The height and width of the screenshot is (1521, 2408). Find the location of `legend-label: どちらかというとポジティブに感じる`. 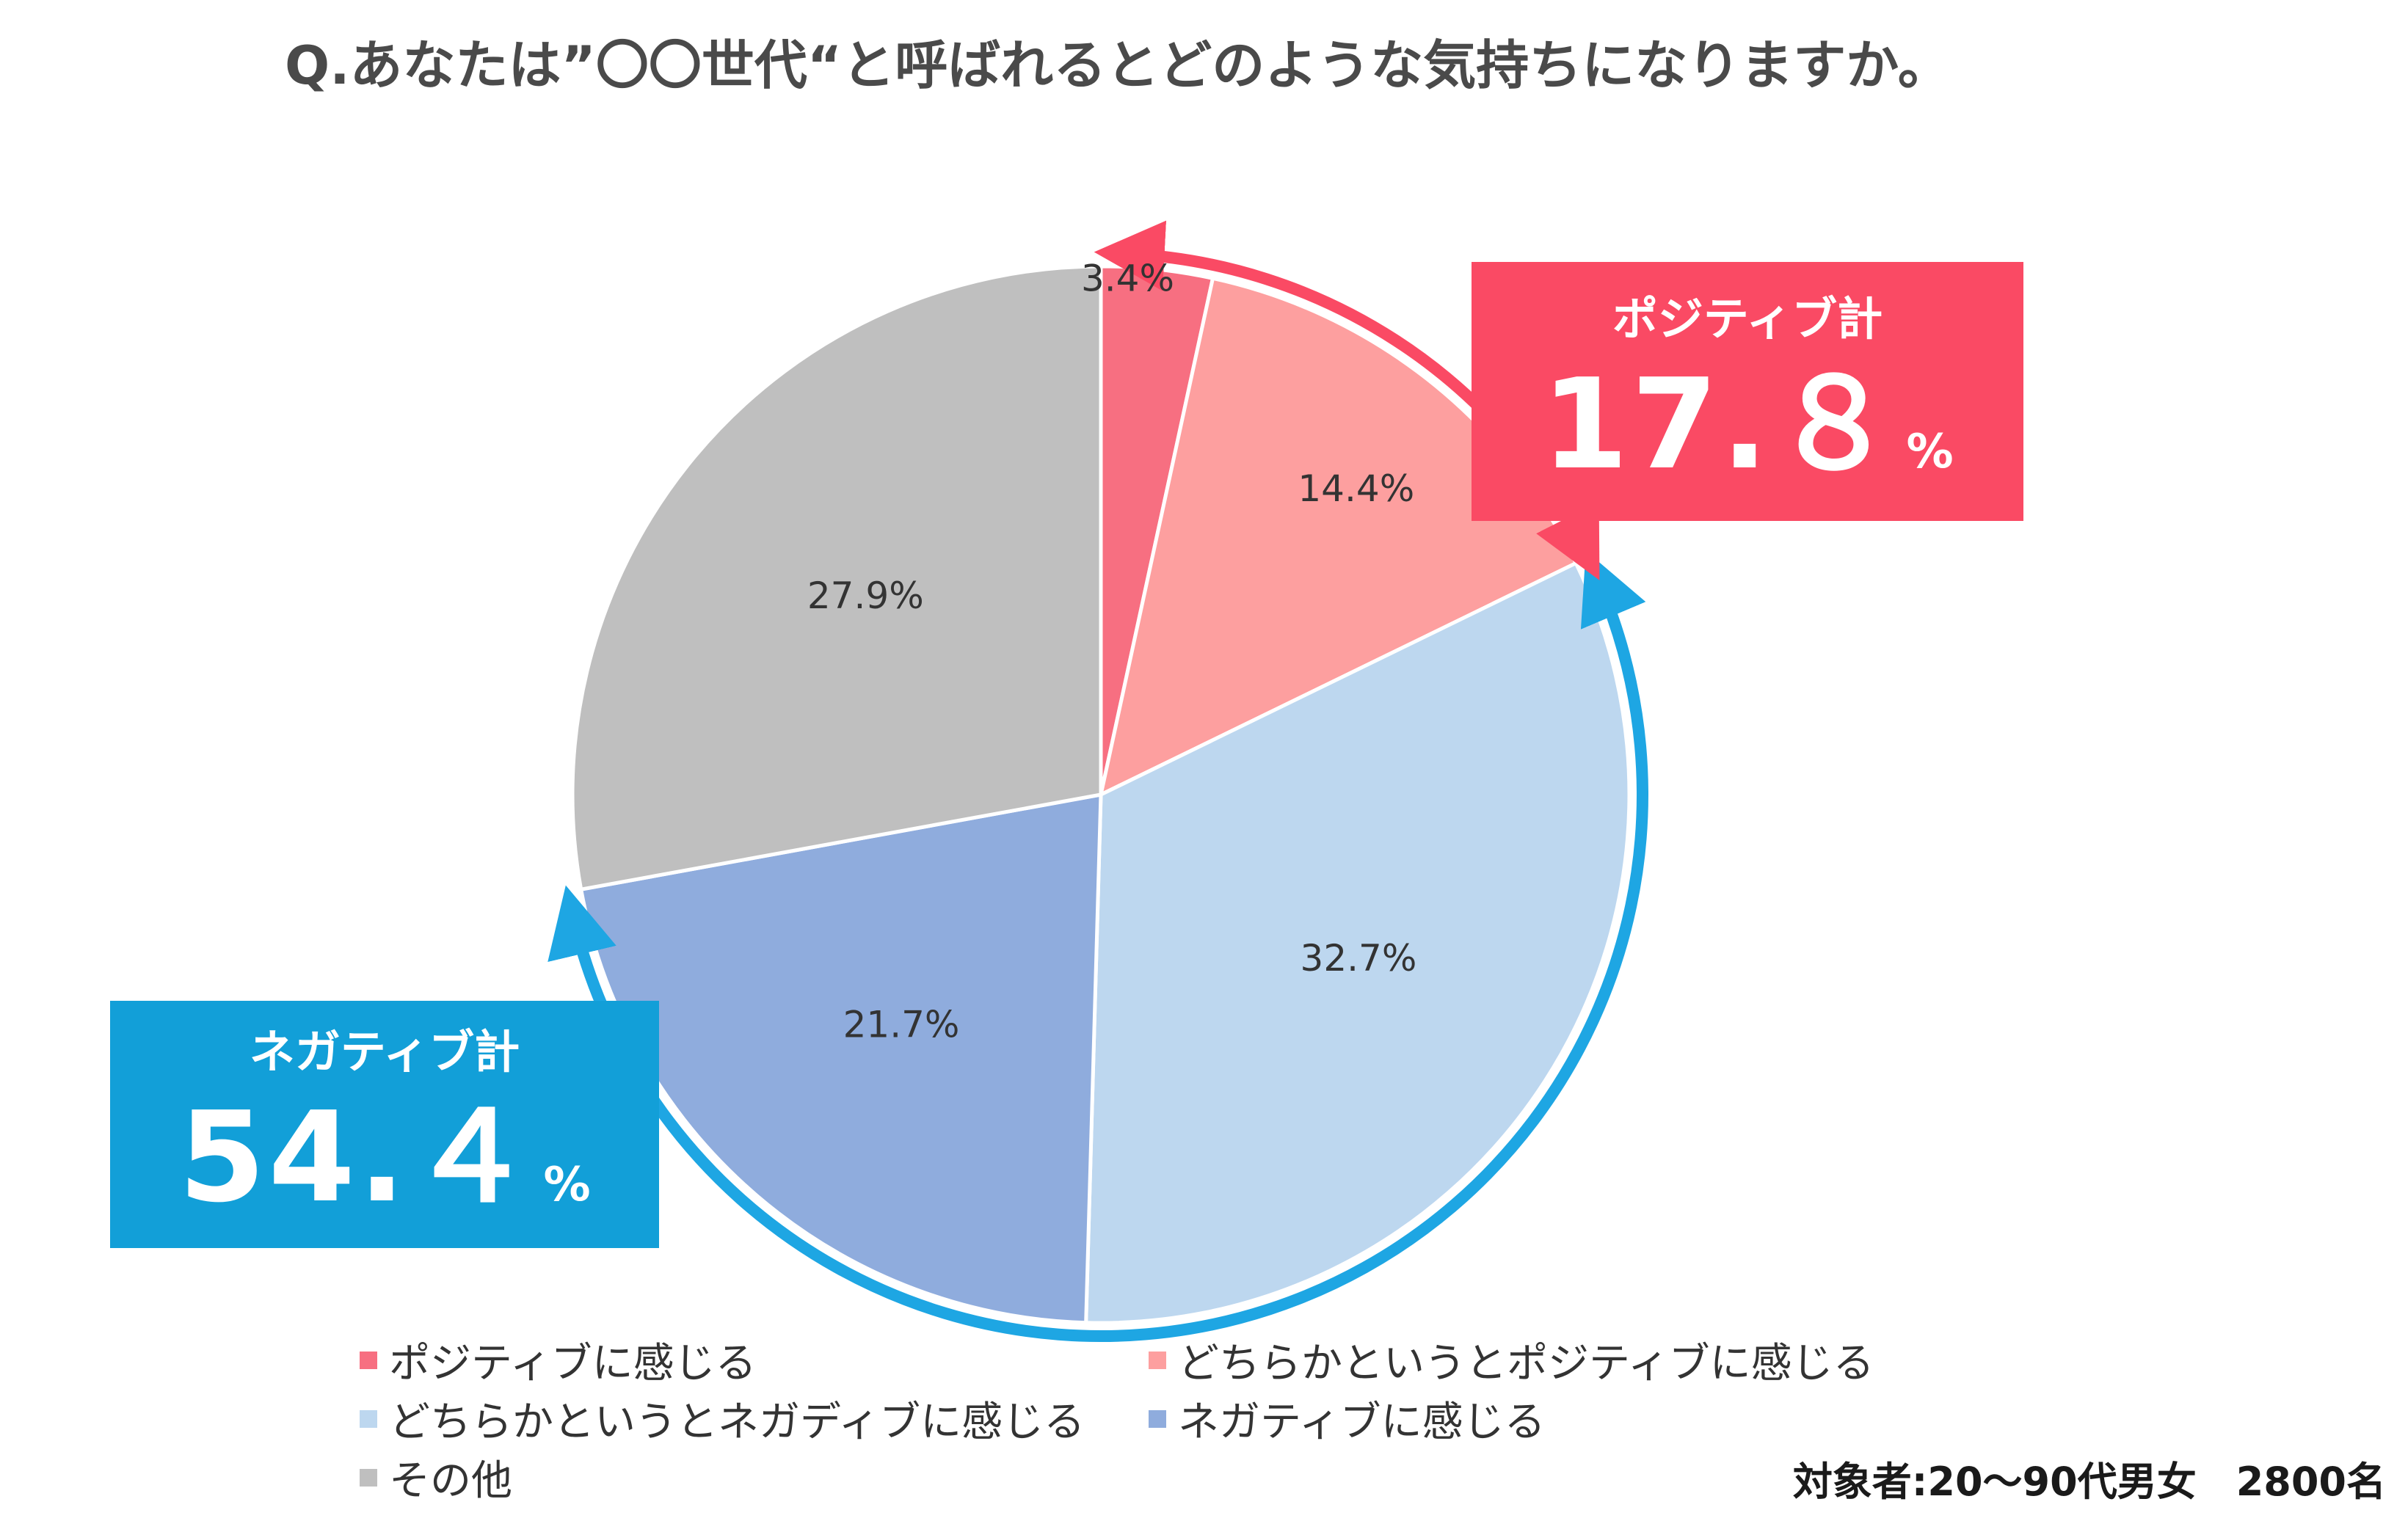

legend-label: どちらかというとポジティブに感じる is located at coordinates (1526, 1363).